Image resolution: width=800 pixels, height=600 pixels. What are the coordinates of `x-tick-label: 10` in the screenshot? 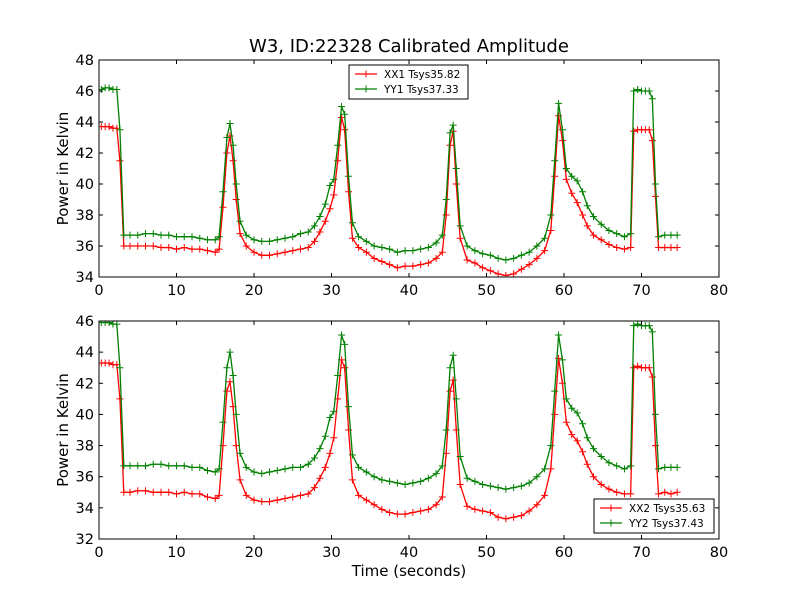 It's located at (176, 291).